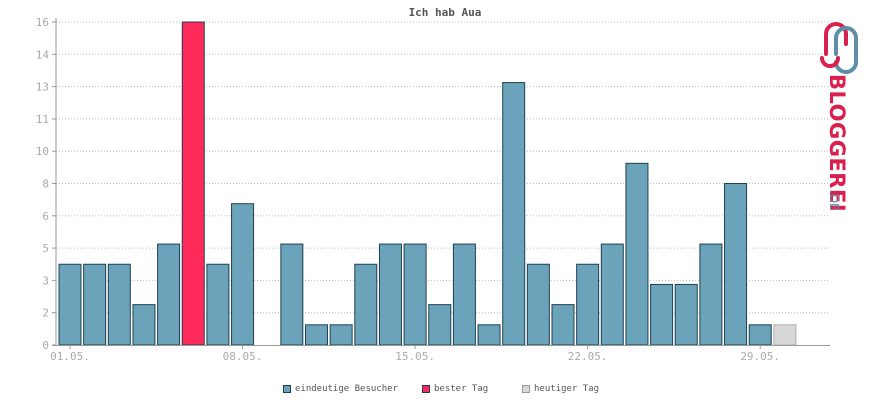  I want to click on bloggerei-wordmark: BLOGGEREI .DE, so click(837, 143).